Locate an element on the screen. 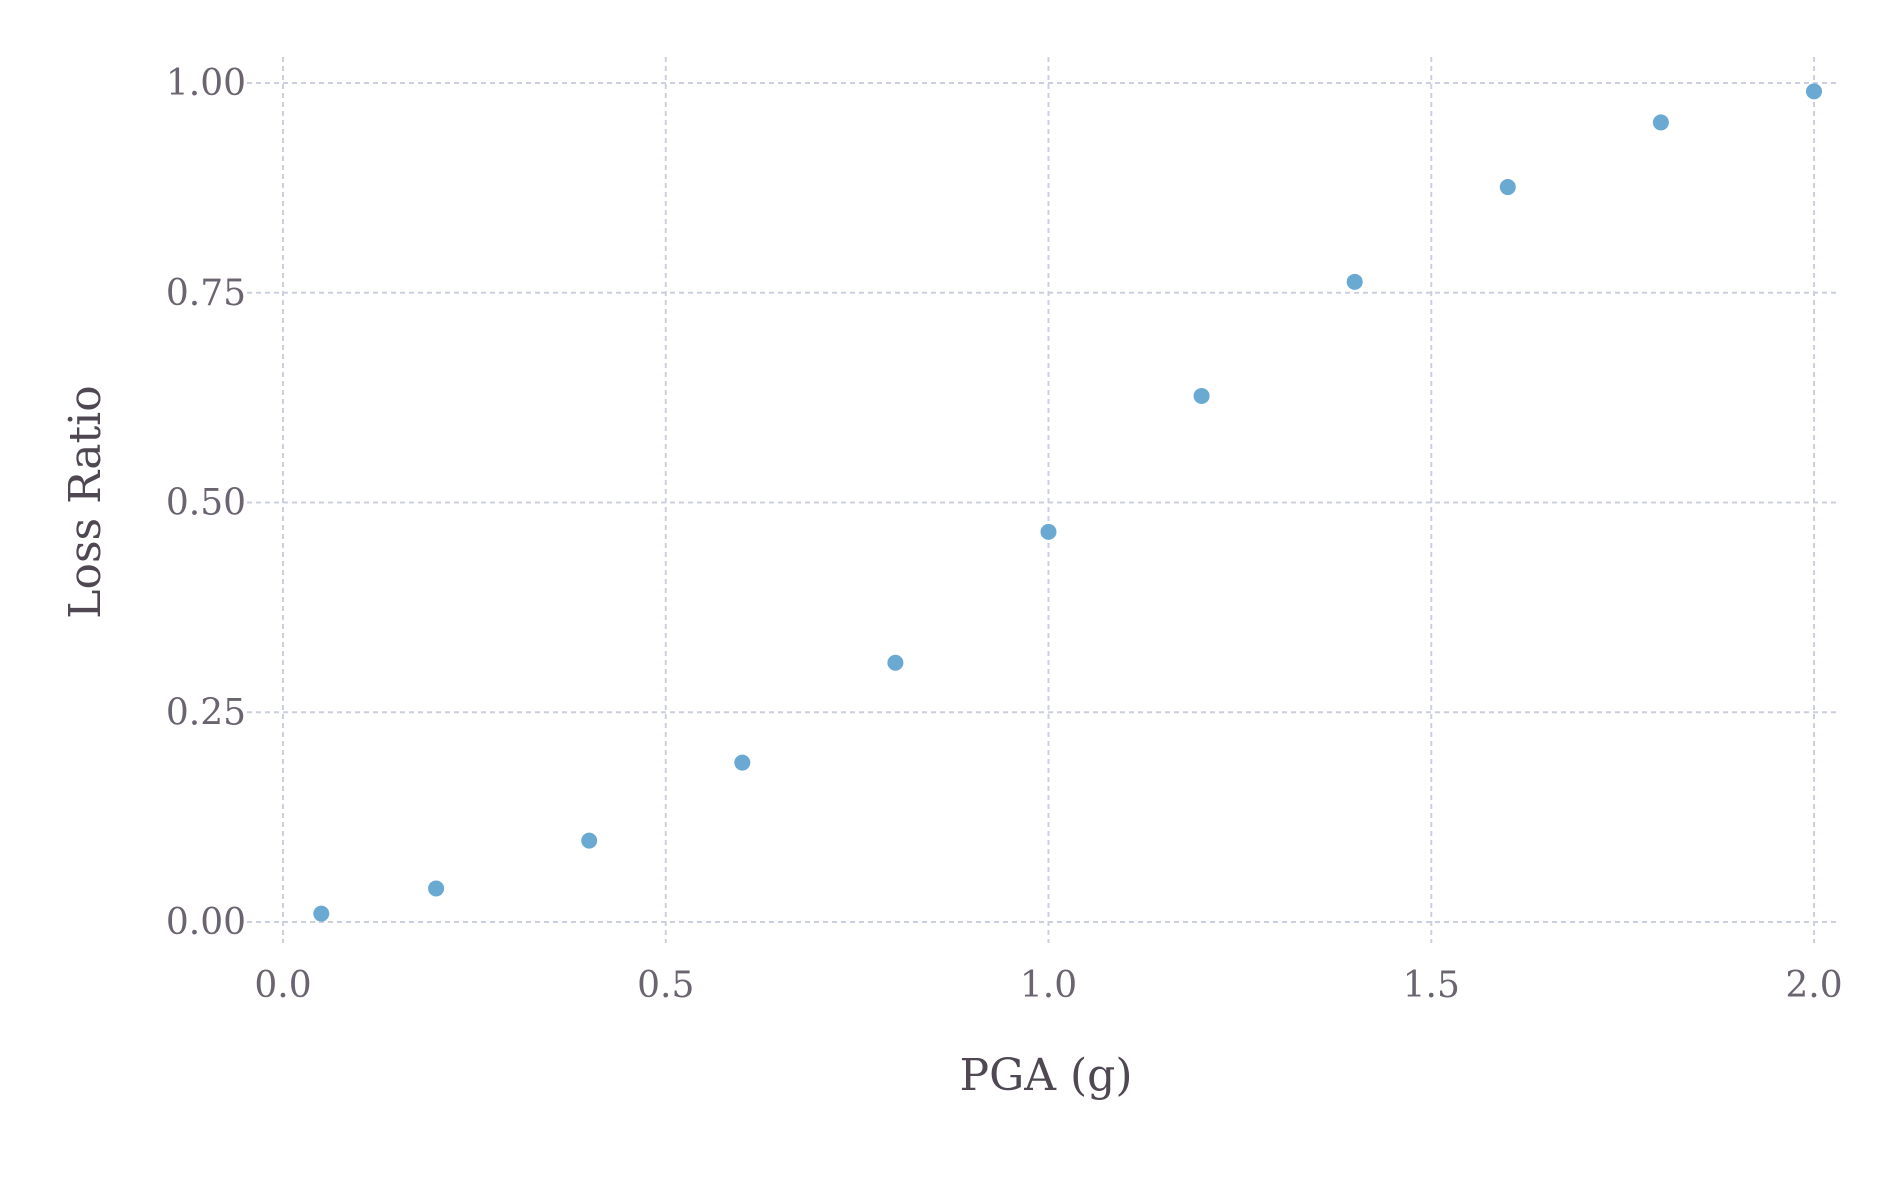  y-axis-tick-labels: 0.00 0.25 0.50 0.75 1.00 is located at coordinates (206, 503).